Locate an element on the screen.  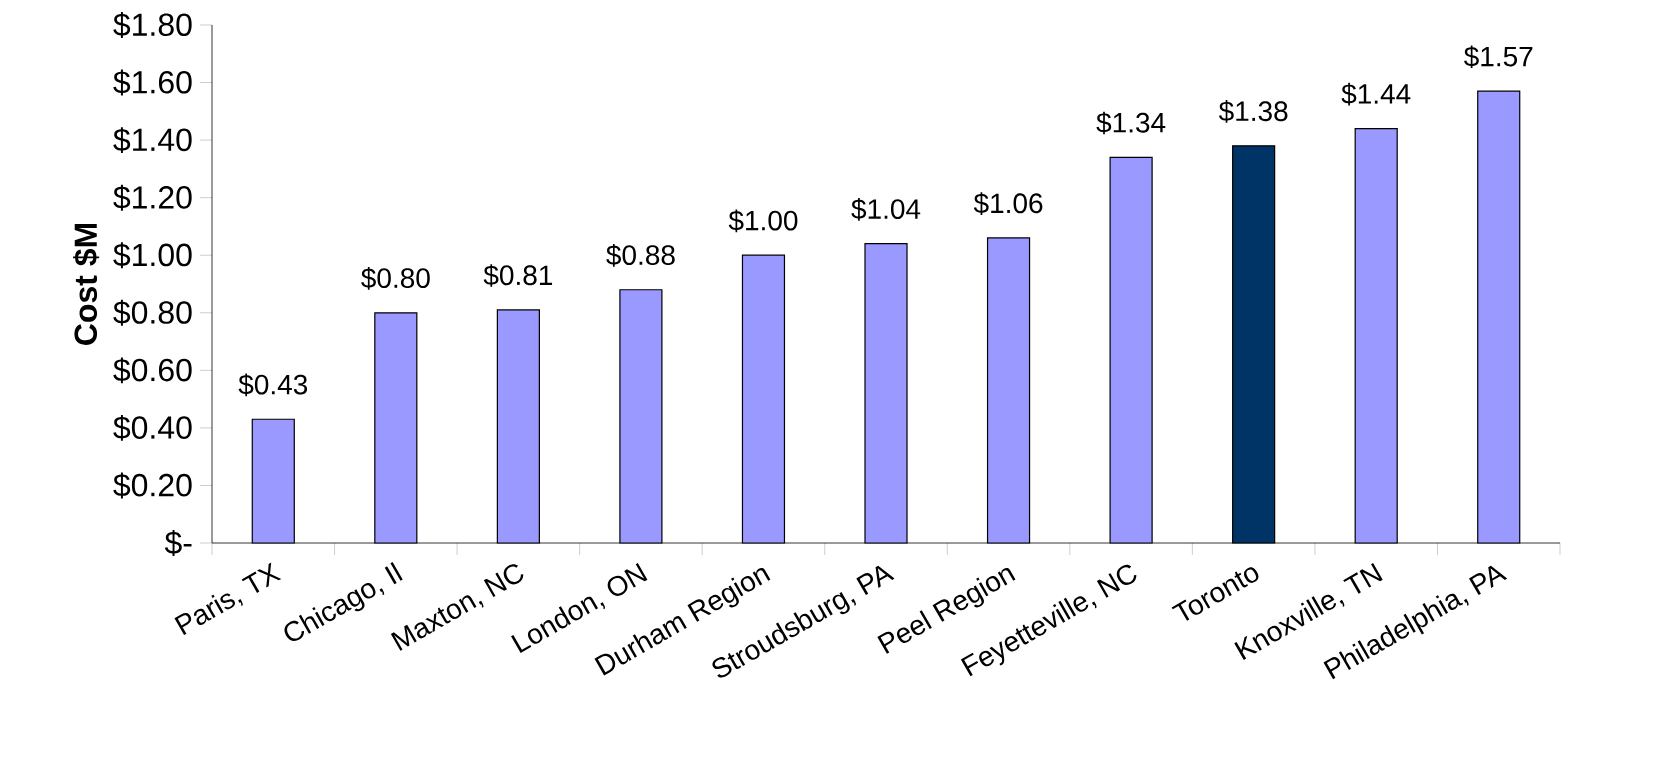
y-tick-label: $0.20 is located at coordinates (152, 485).